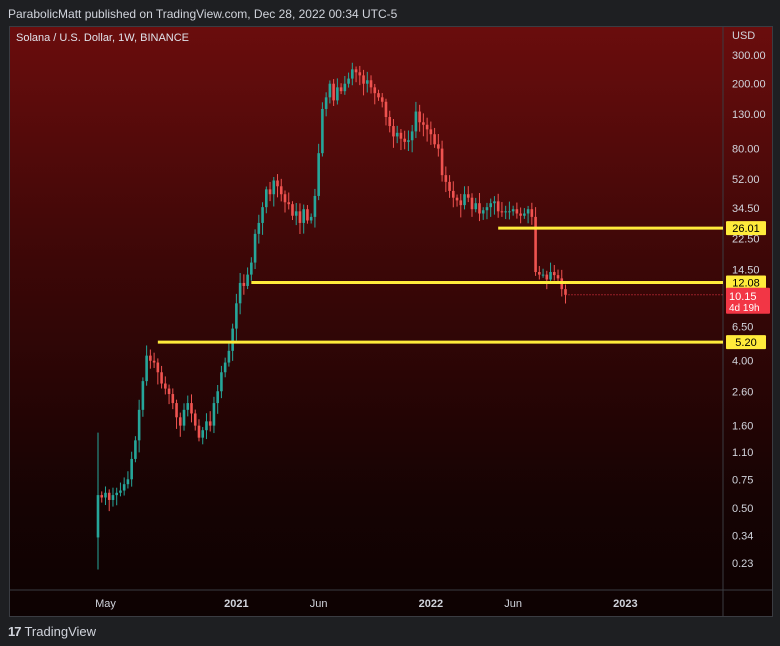 The height and width of the screenshot is (646, 780). What do you see at coordinates (319, 604) in the screenshot?
I see `x-tick-label: Jun` at bounding box center [319, 604].